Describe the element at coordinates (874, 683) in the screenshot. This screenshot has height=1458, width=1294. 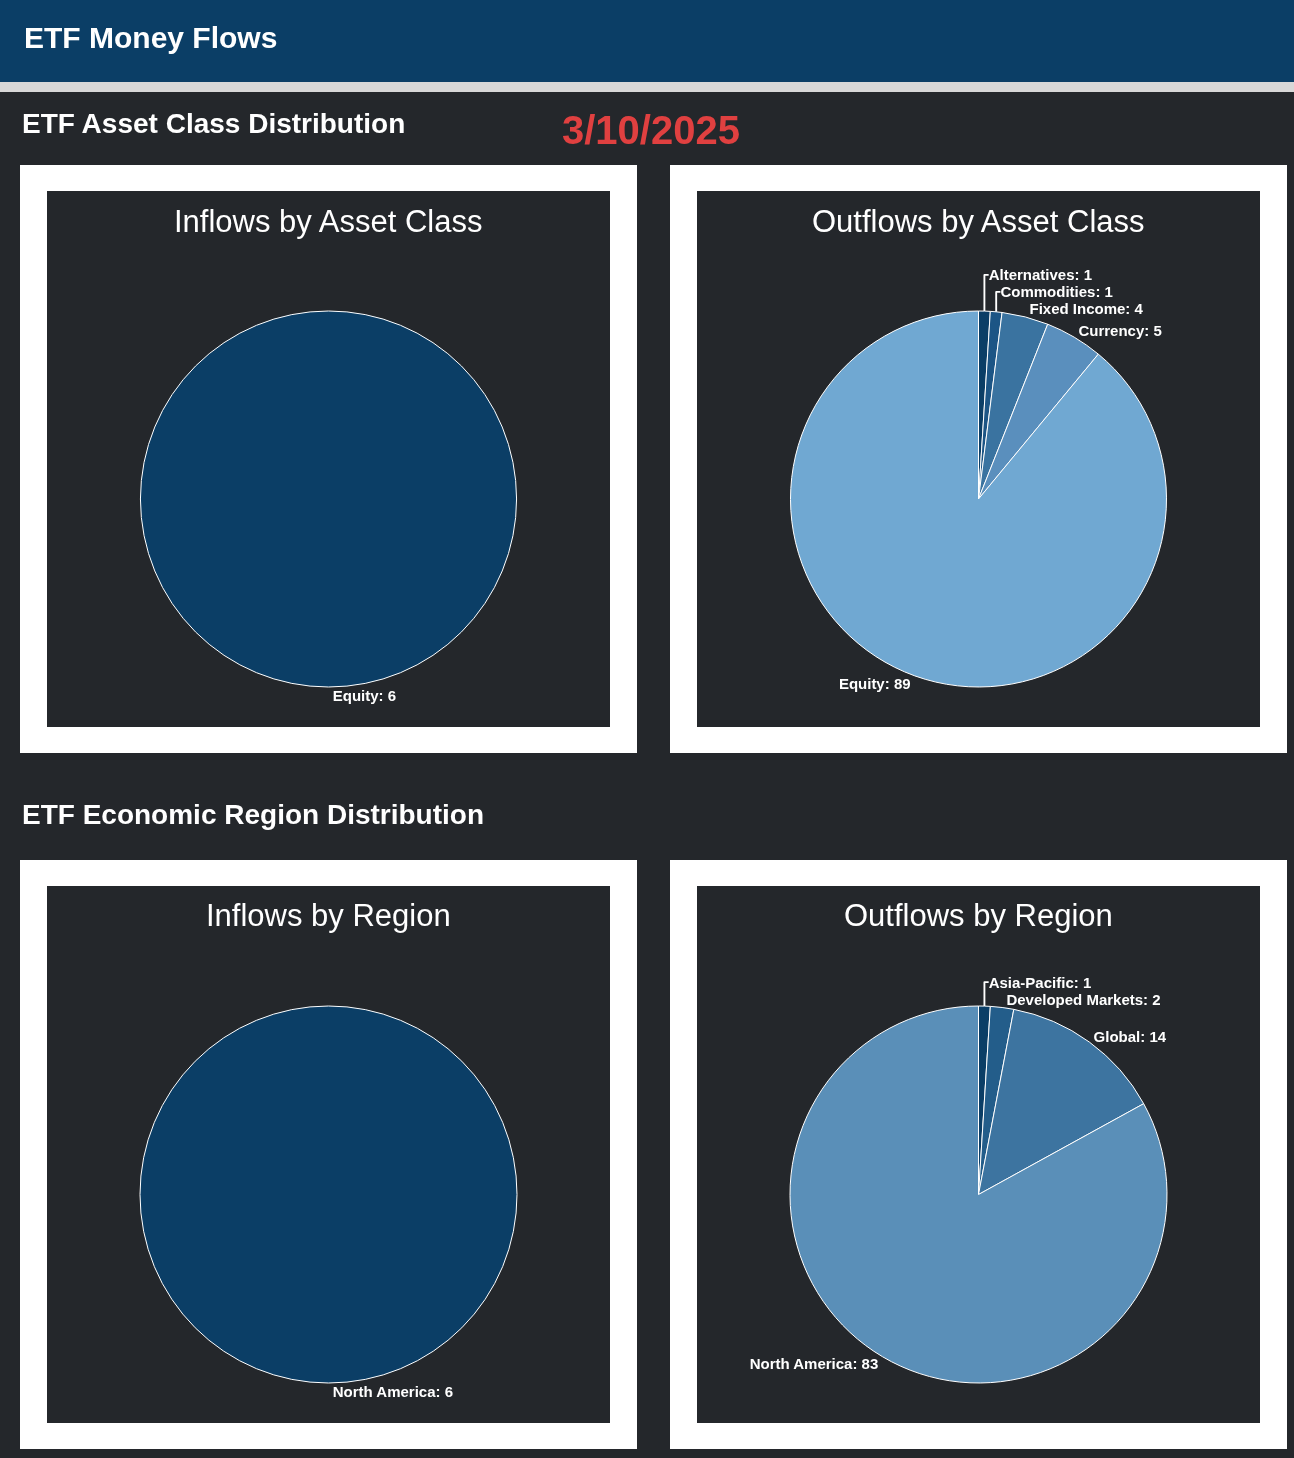
I see `slice-label: Equity: 89` at that location.